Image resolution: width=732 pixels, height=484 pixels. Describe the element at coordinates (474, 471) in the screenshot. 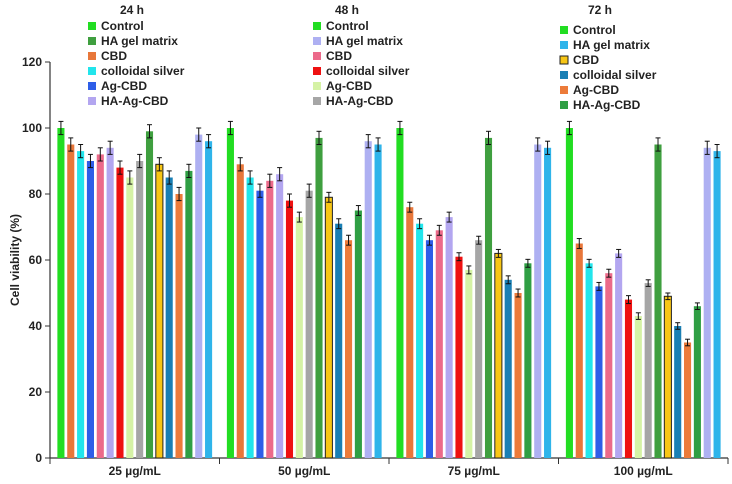

I see `x-tick-label: 75 µg/mL` at that location.